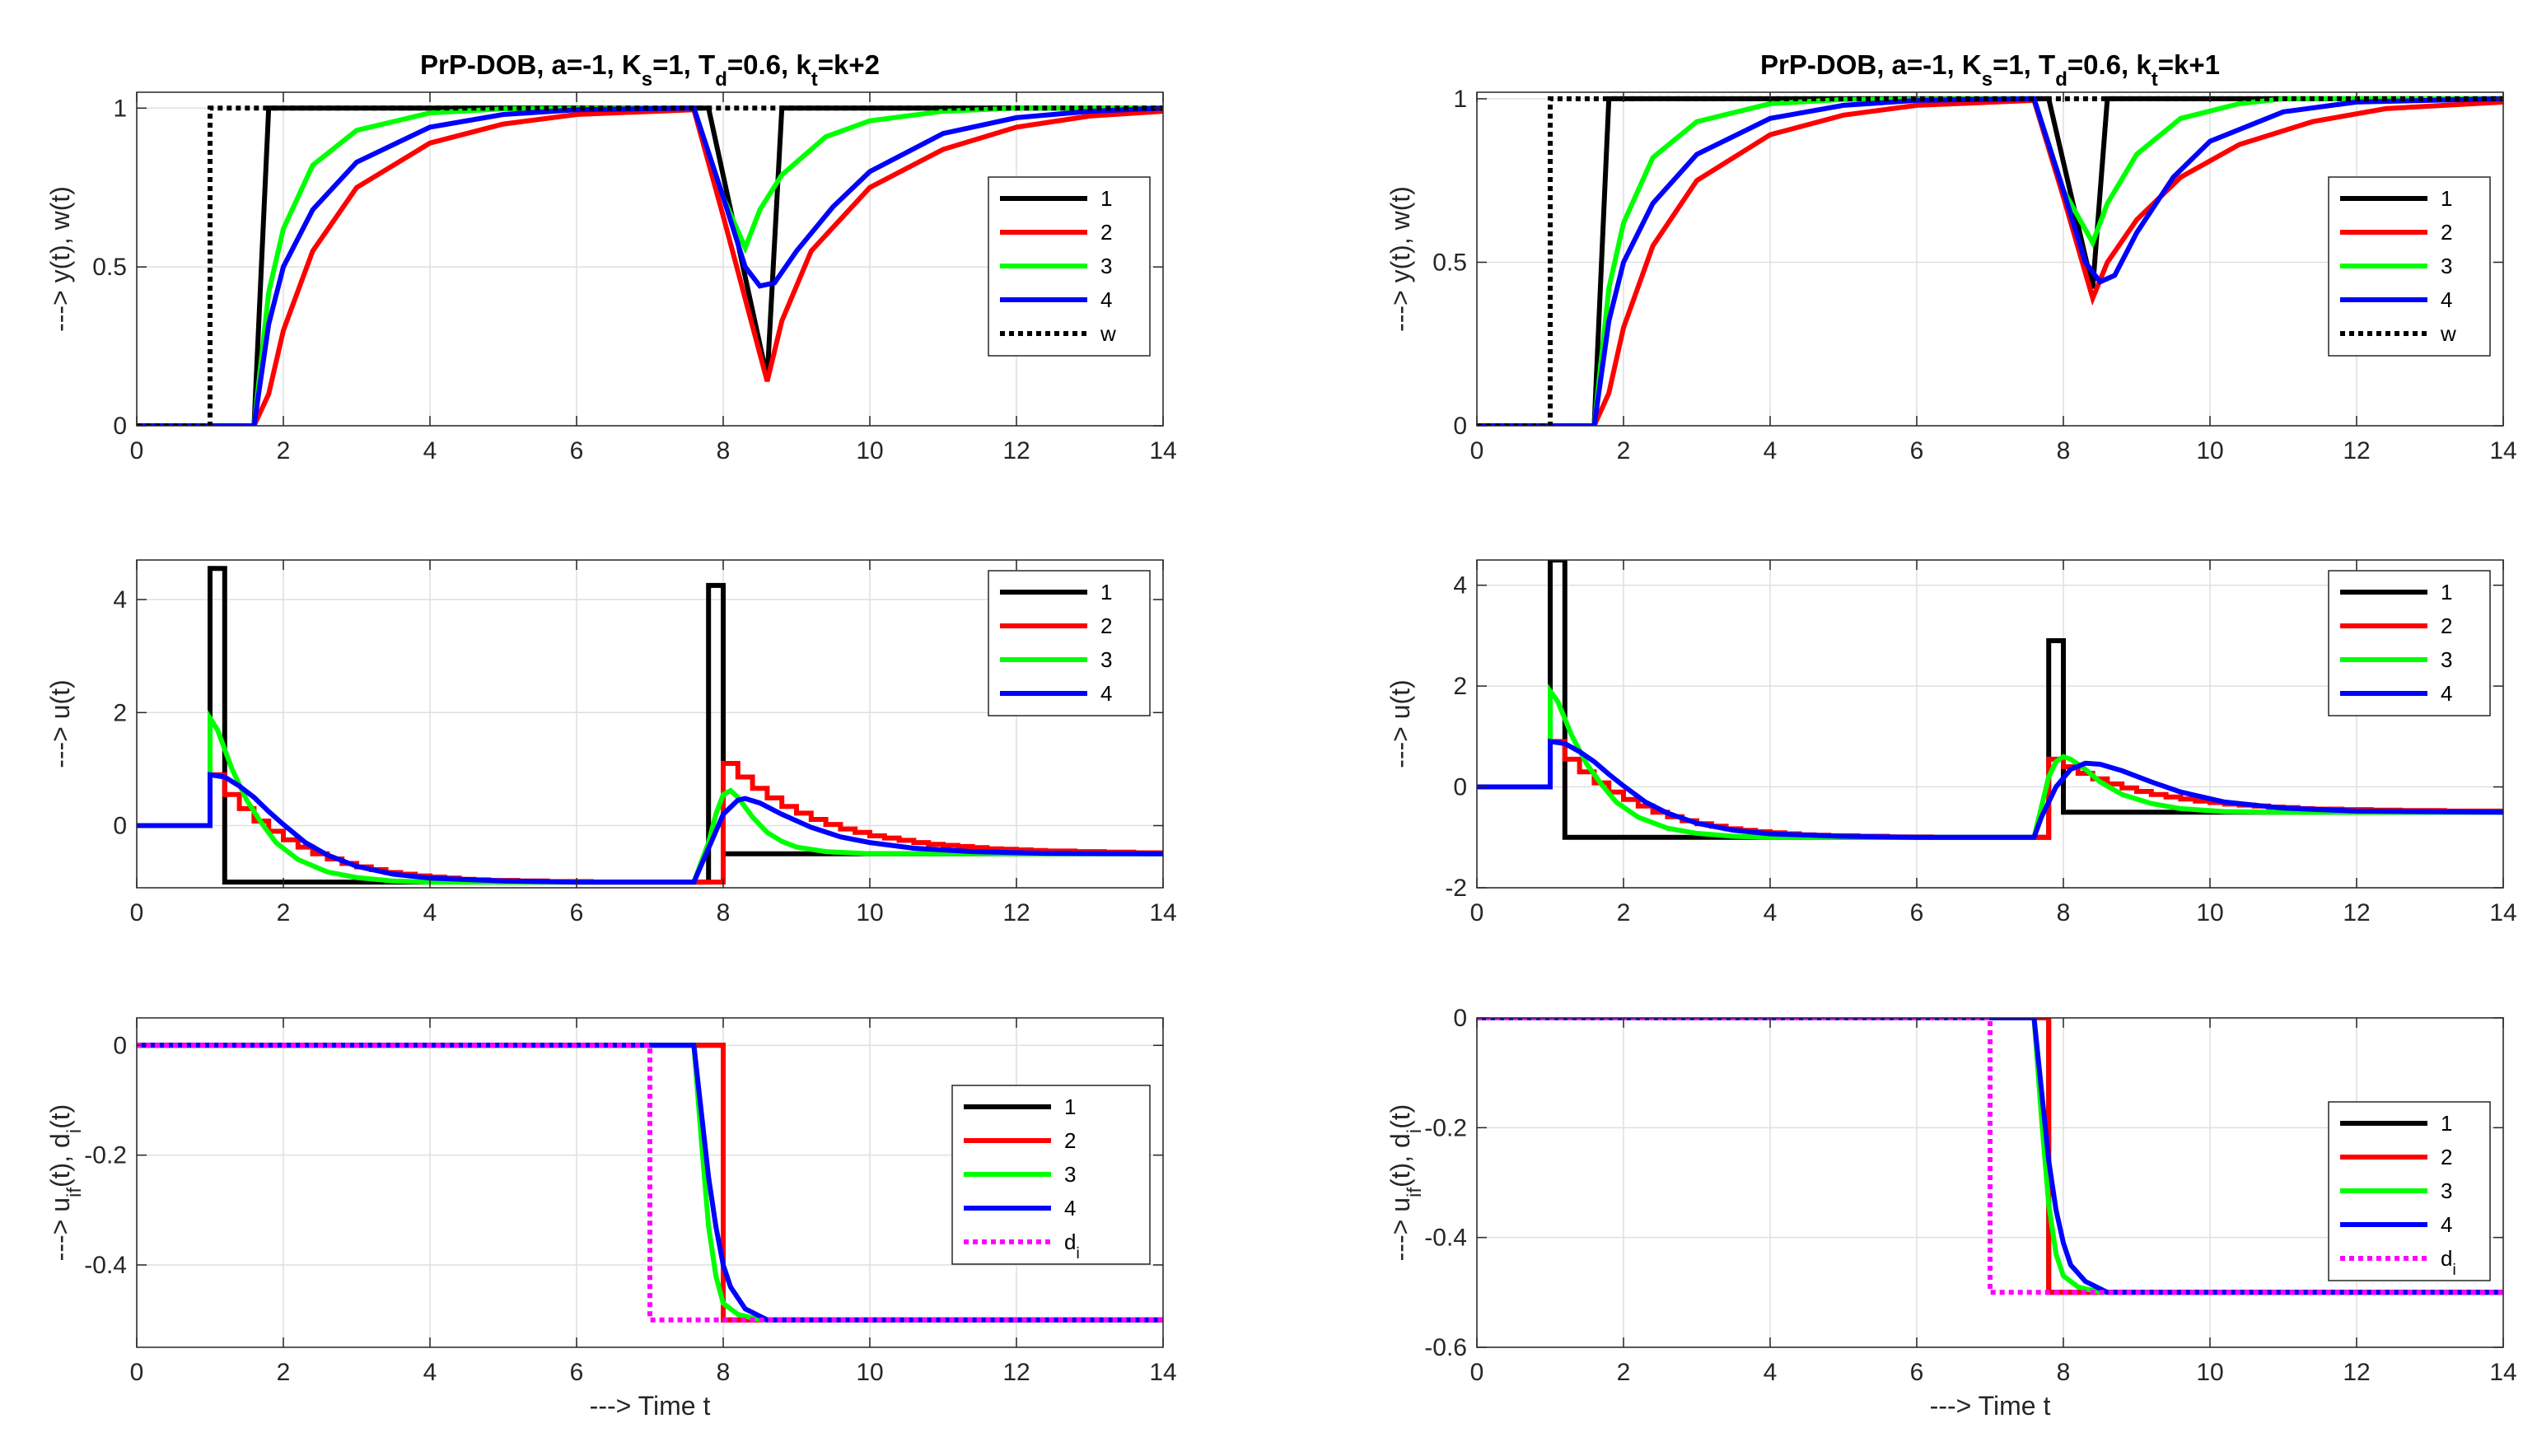  I want to click on legend: 1 2 3 4, so click(1069, 643).